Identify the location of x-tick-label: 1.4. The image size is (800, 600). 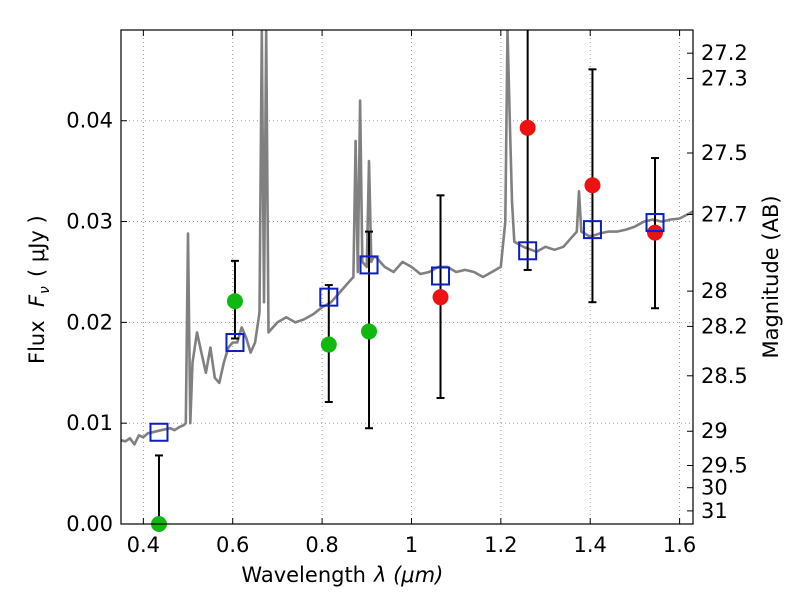
(590, 545).